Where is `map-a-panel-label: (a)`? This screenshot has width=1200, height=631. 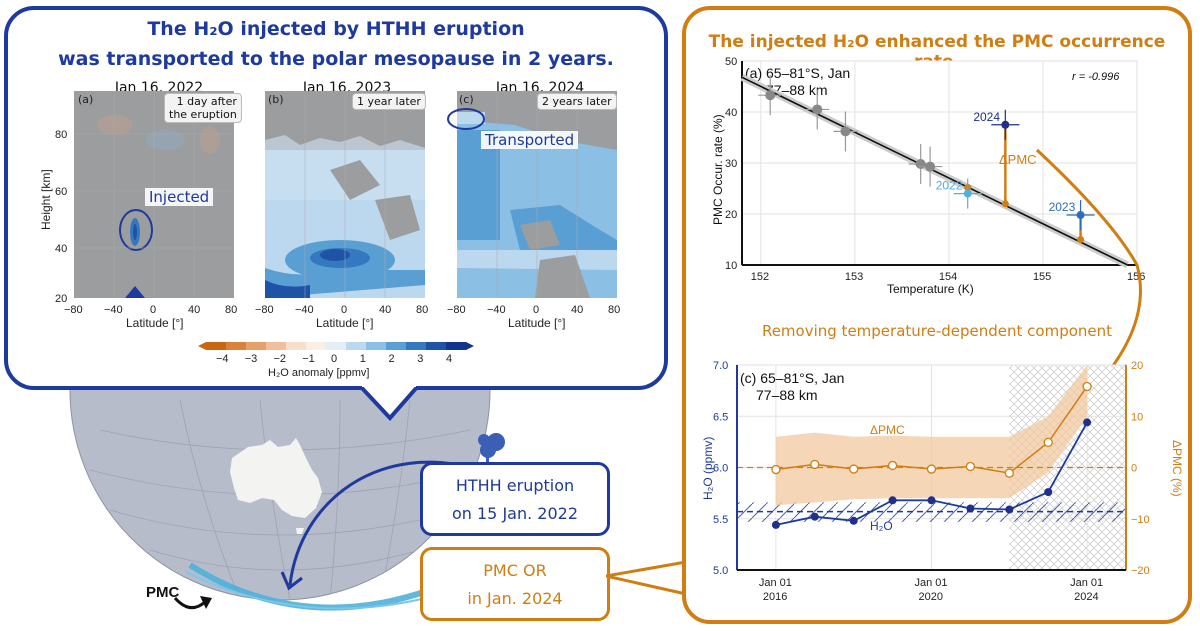 map-a-panel-label: (a) is located at coordinates (86, 99).